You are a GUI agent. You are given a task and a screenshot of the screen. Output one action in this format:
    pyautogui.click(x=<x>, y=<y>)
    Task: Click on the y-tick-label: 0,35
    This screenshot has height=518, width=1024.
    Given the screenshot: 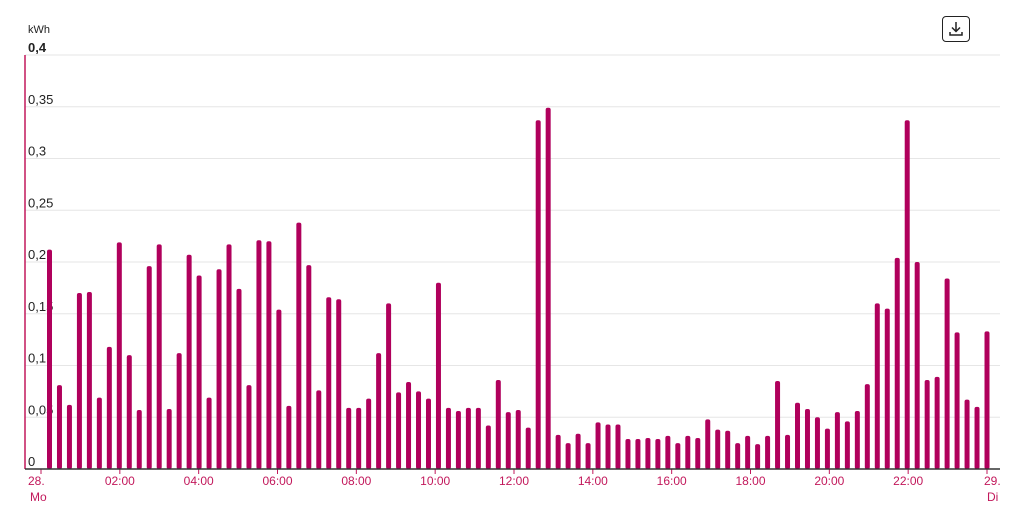 What is the action you would take?
    pyautogui.click(x=40, y=99)
    